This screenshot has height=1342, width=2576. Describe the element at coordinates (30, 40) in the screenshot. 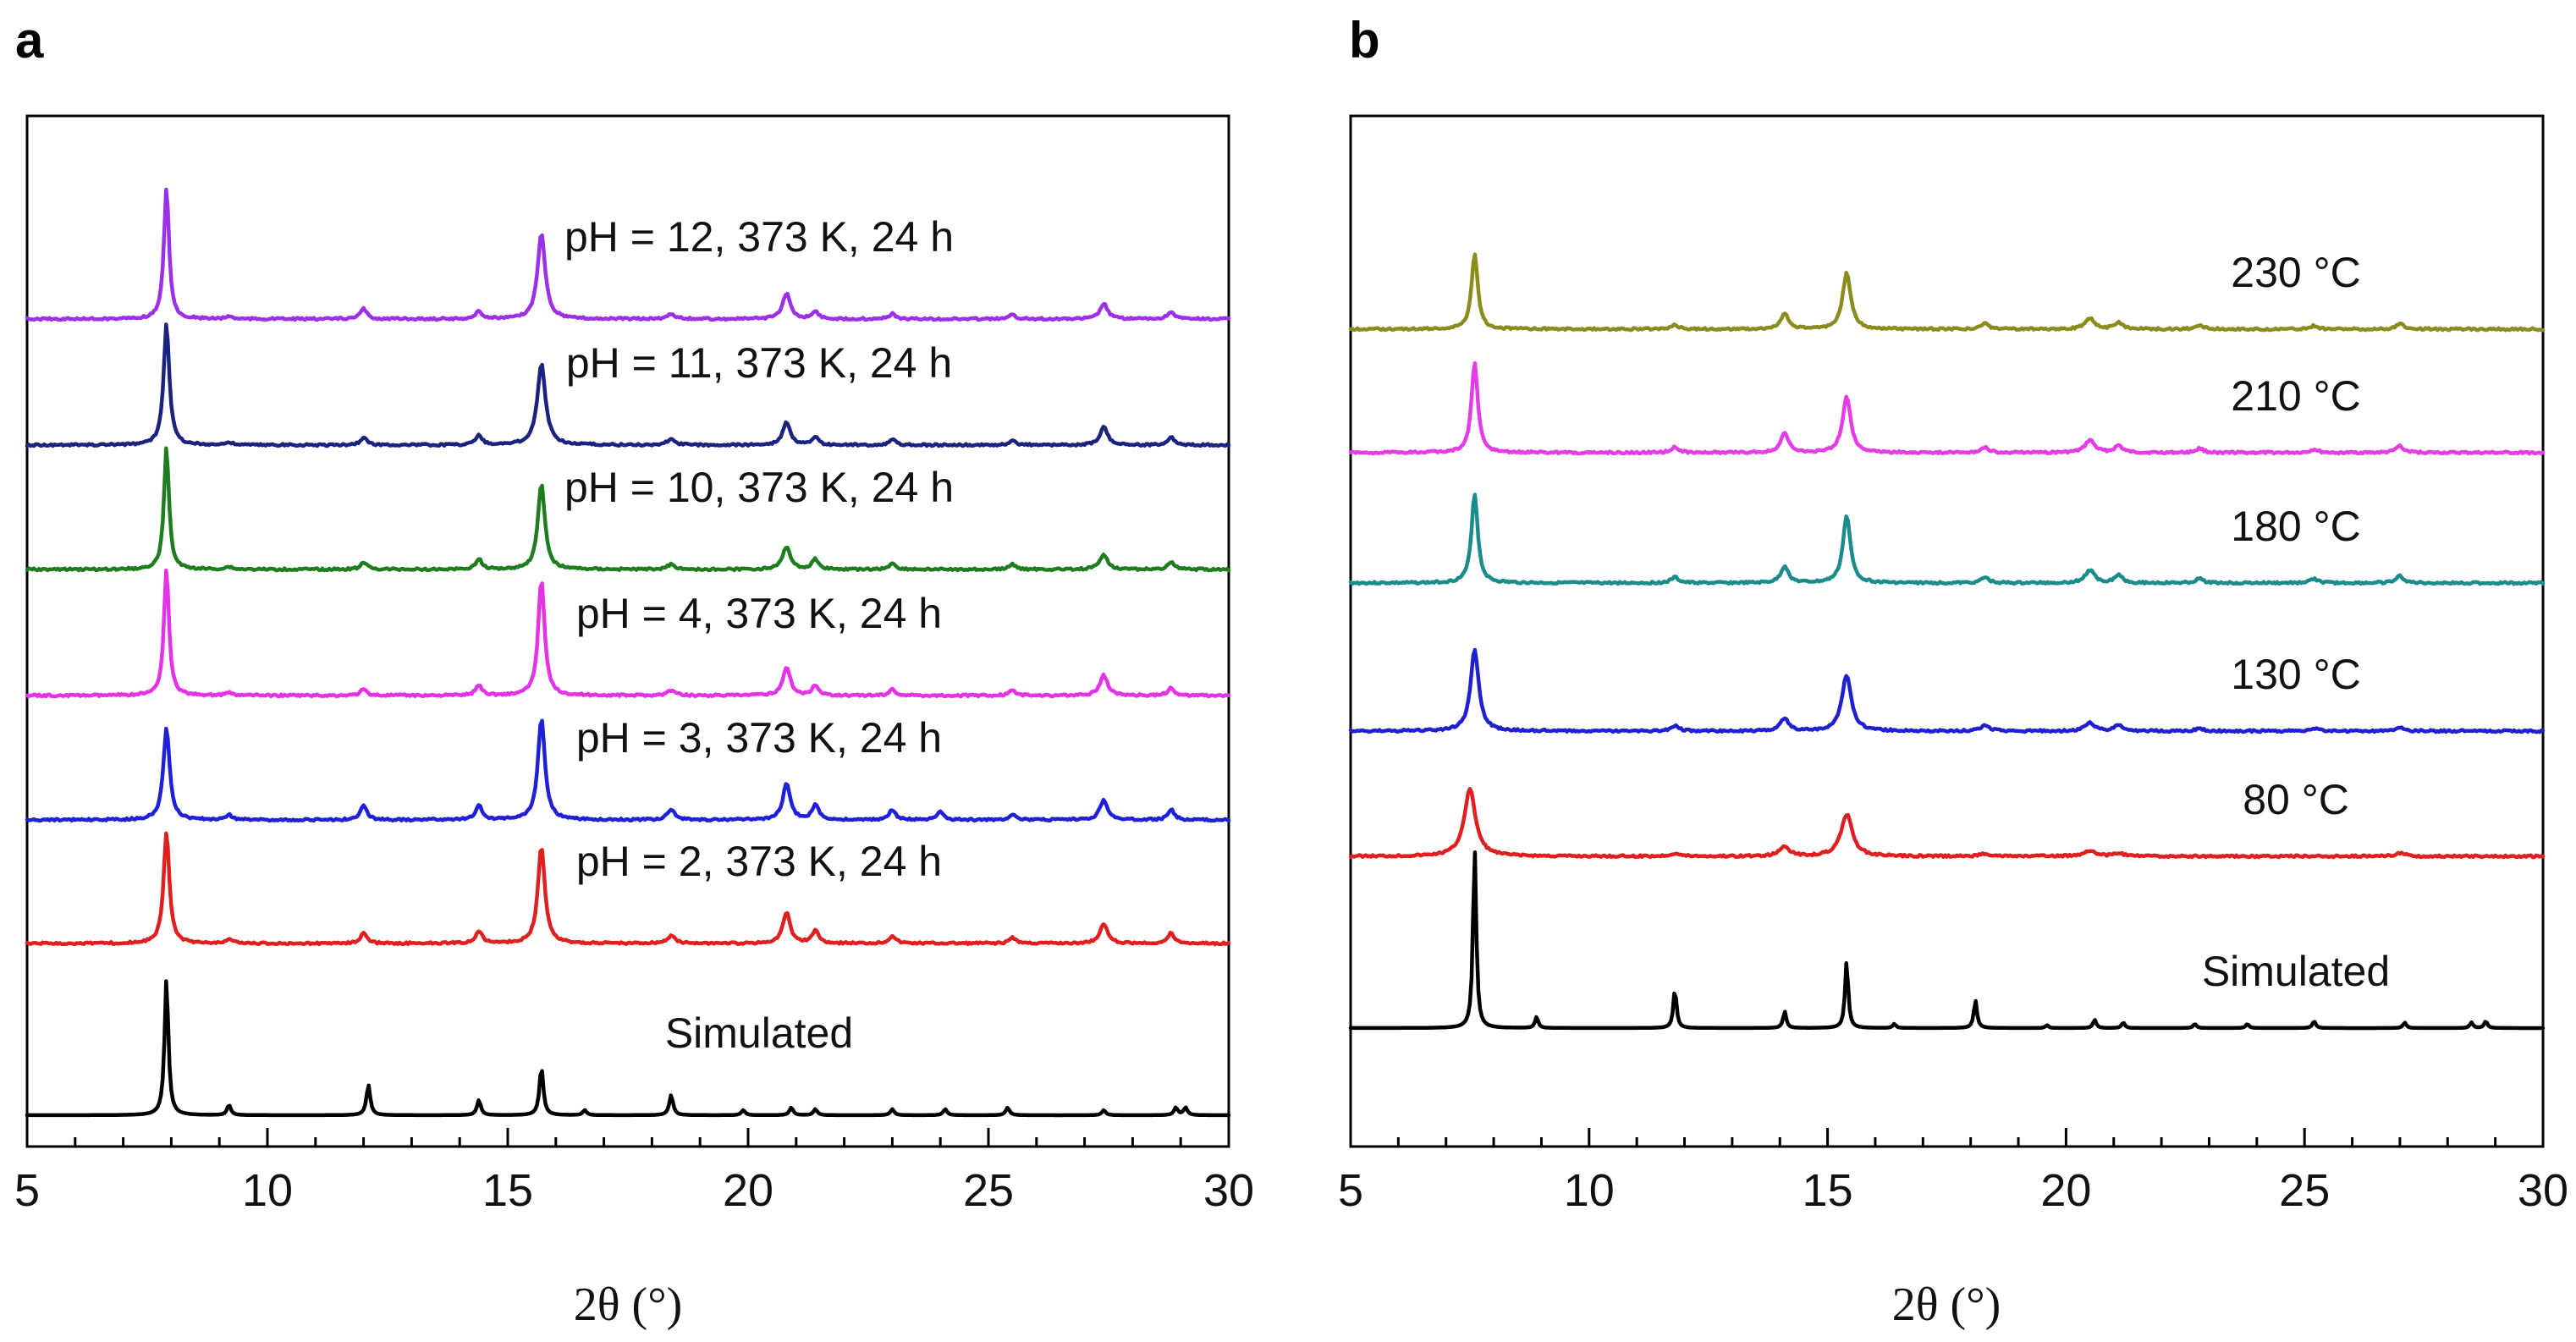

I see `panel-a-letter: a` at that location.